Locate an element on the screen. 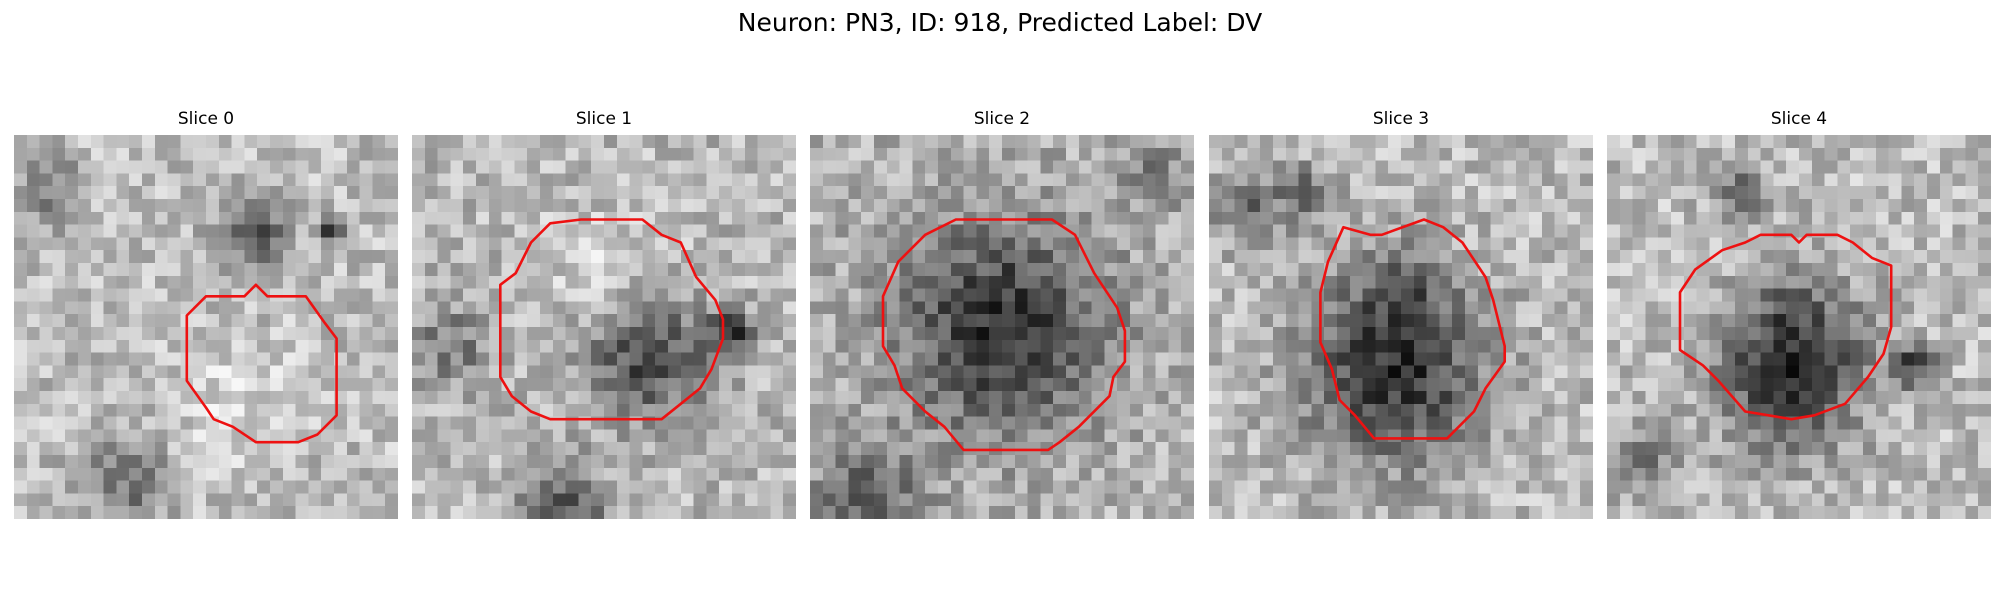  slice-title: Slice 2 is located at coordinates (1002, 119).